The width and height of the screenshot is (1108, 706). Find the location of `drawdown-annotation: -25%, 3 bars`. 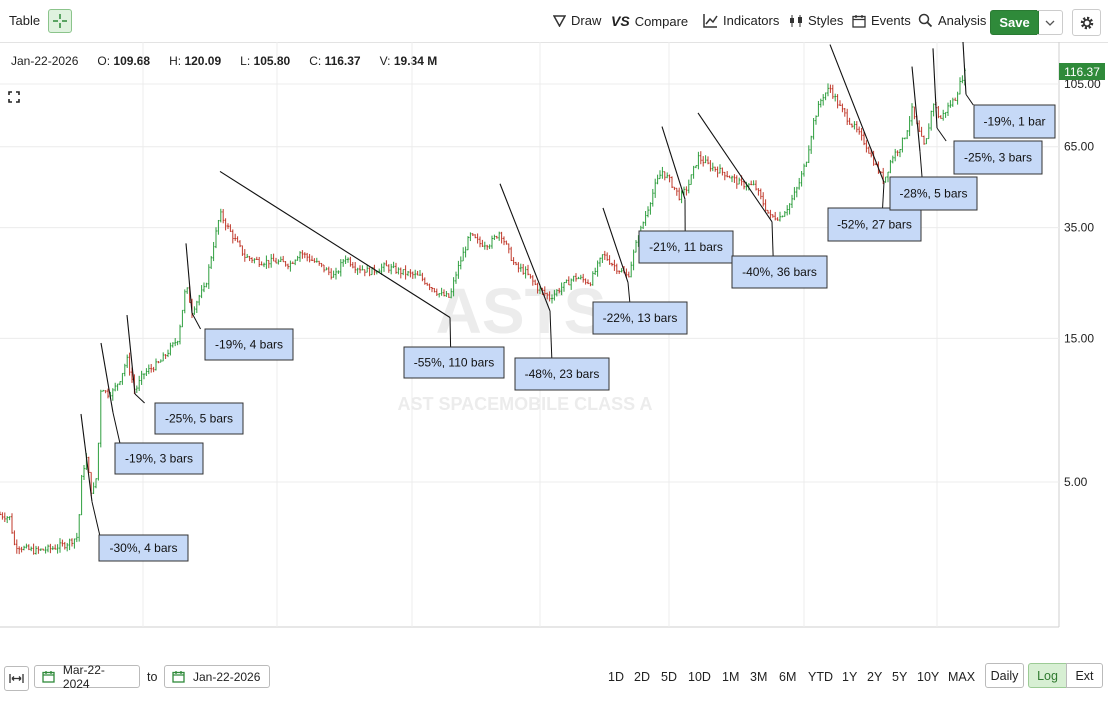

drawdown-annotation: -25%, 3 bars is located at coordinates (987, 111).